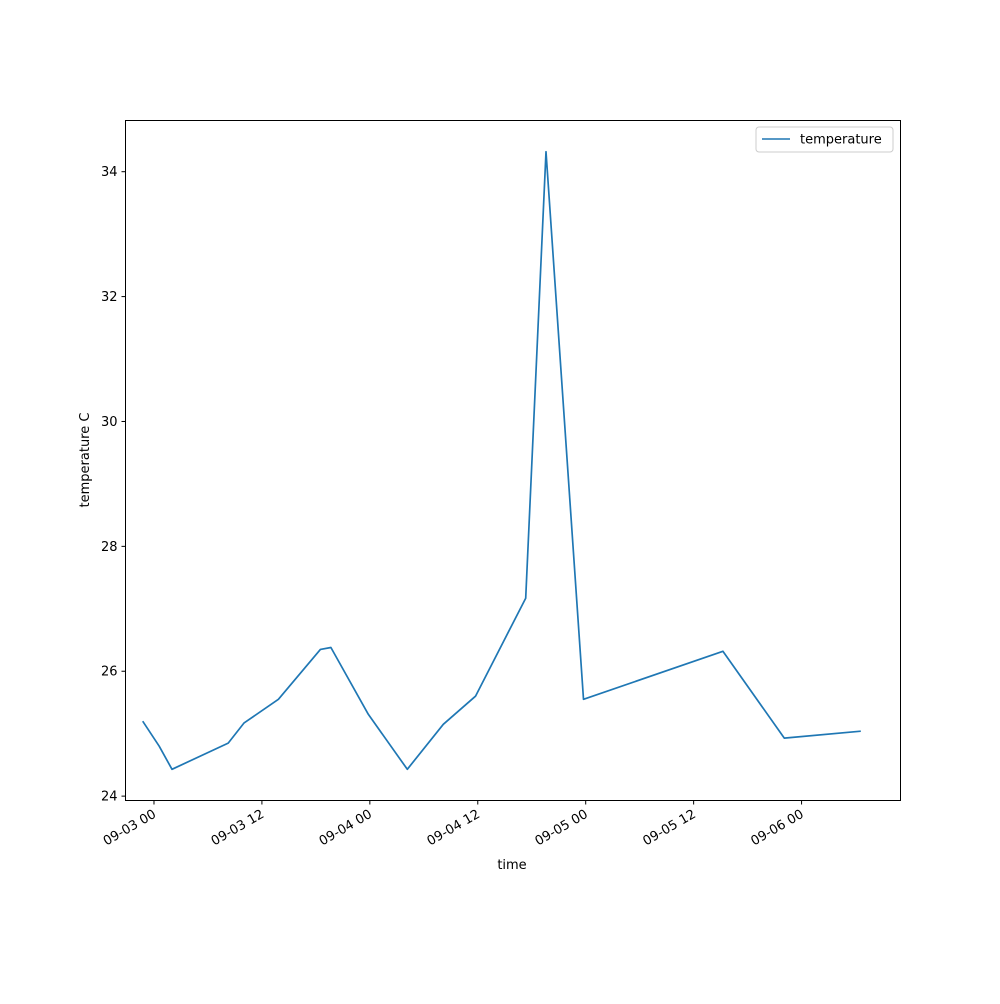 The height and width of the screenshot is (1004, 1000). Describe the element at coordinates (777, 828) in the screenshot. I see `x-tick-label: 09-06 00` at that location.